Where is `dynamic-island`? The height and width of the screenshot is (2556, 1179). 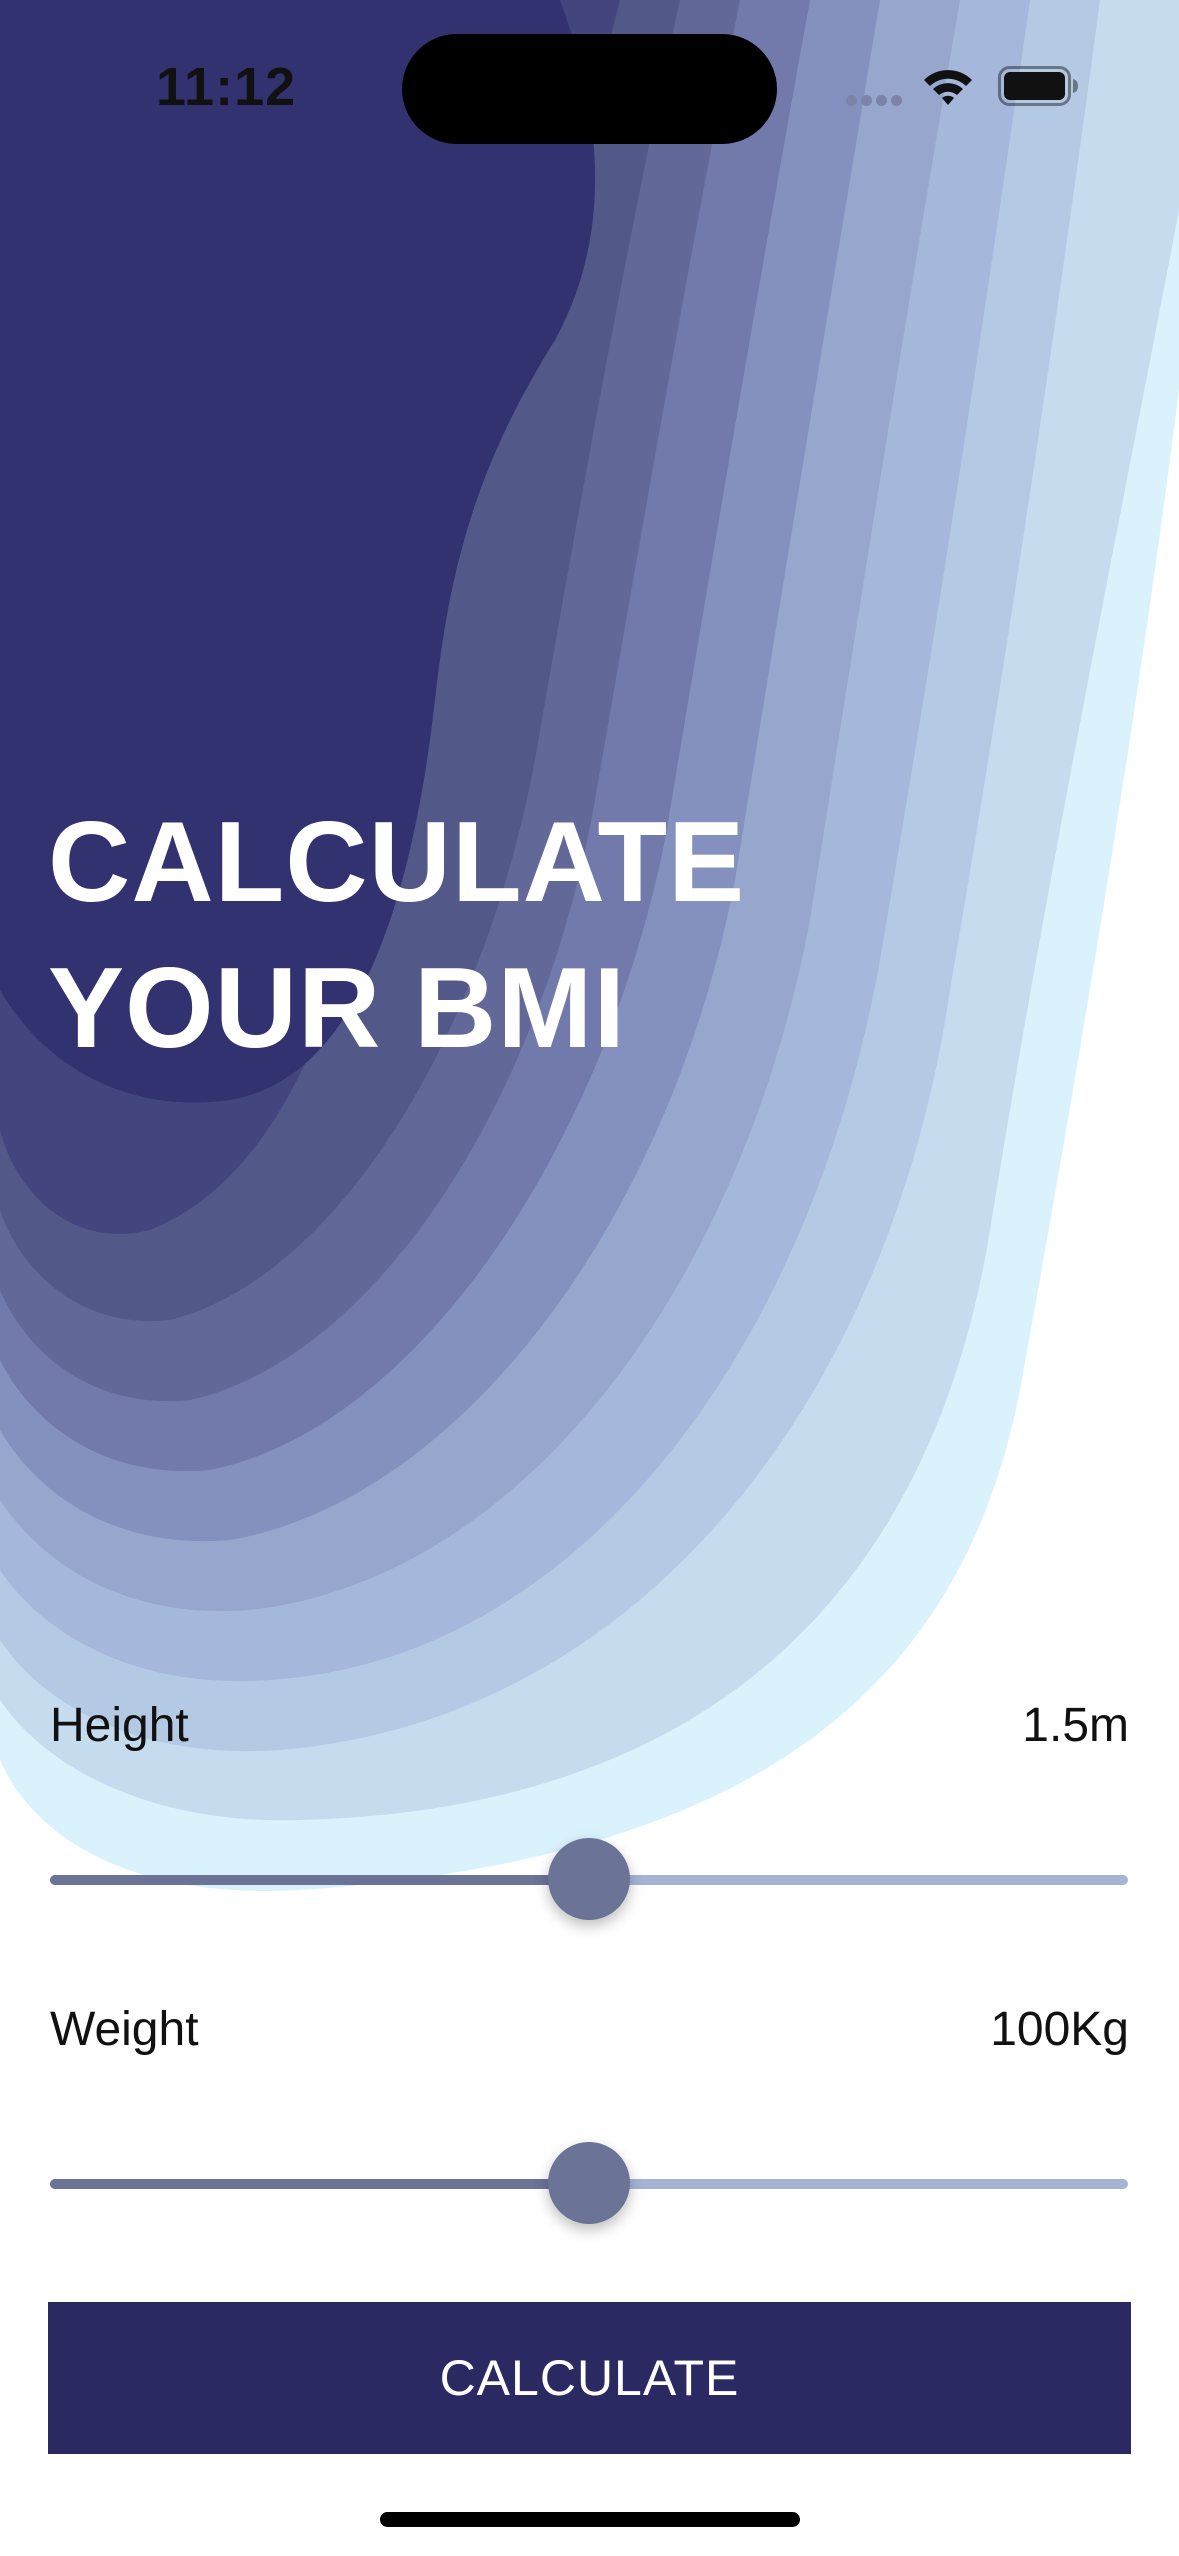 dynamic-island is located at coordinates (589, 89).